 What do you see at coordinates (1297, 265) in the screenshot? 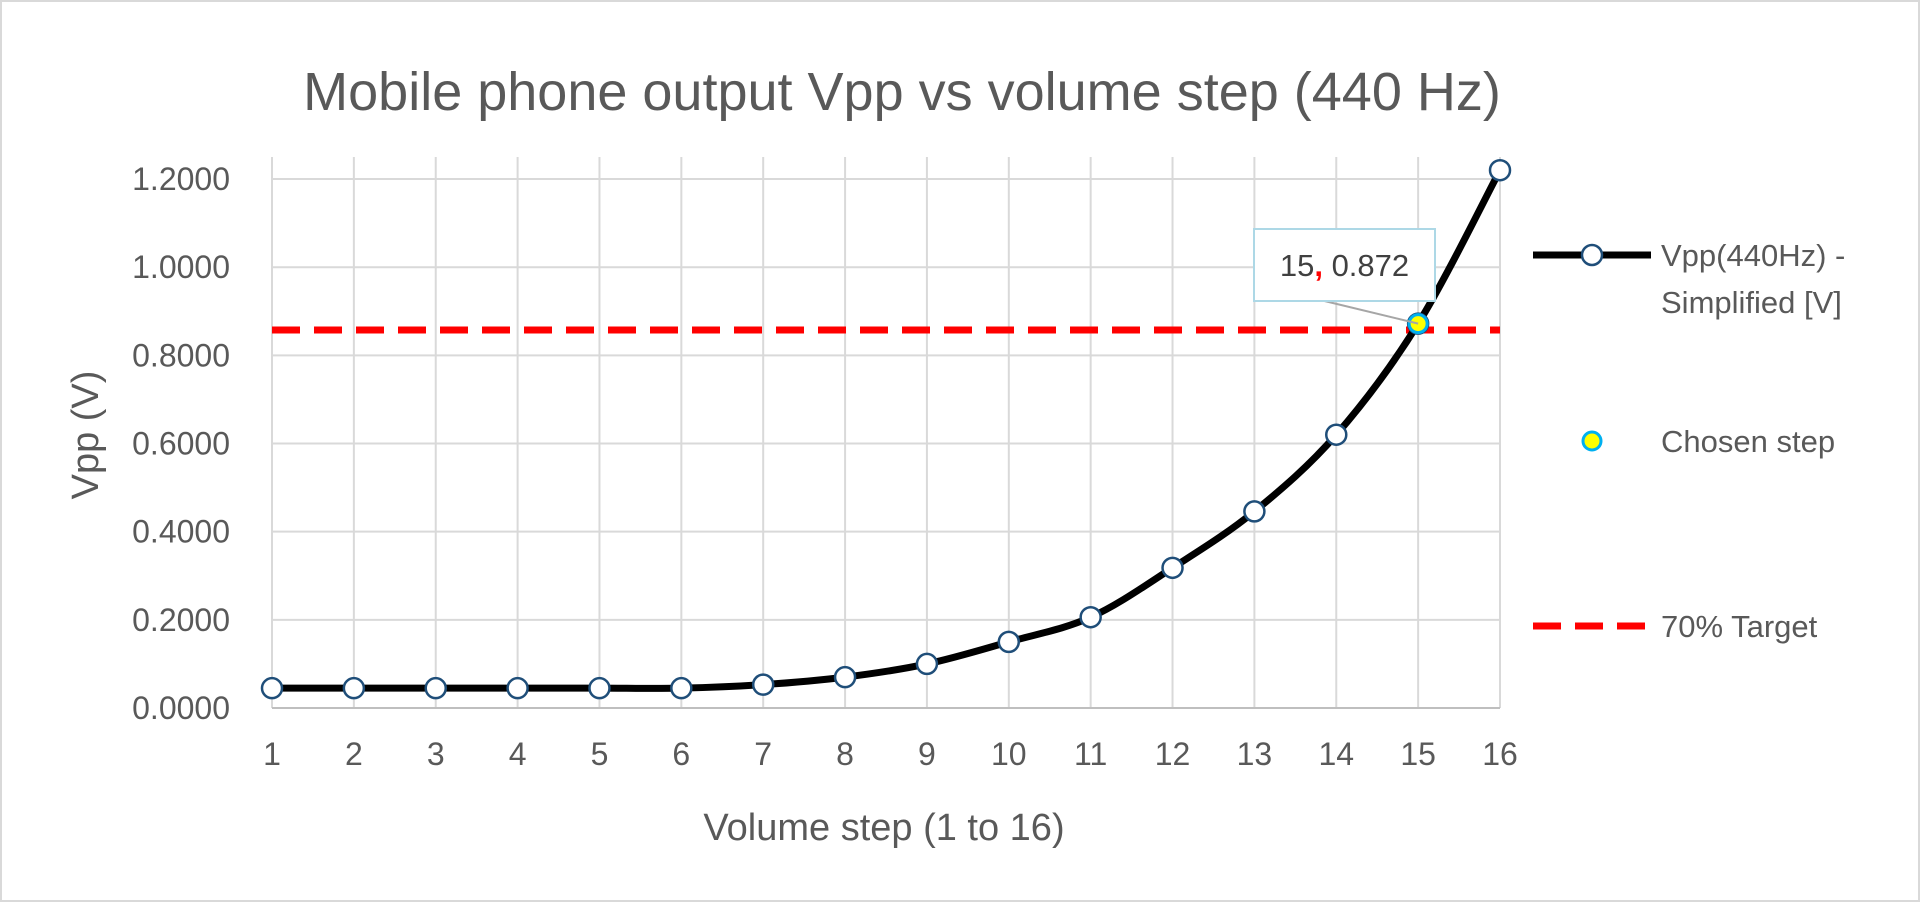
I see `callout-x-value: 15` at bounding box center [1297, 265].